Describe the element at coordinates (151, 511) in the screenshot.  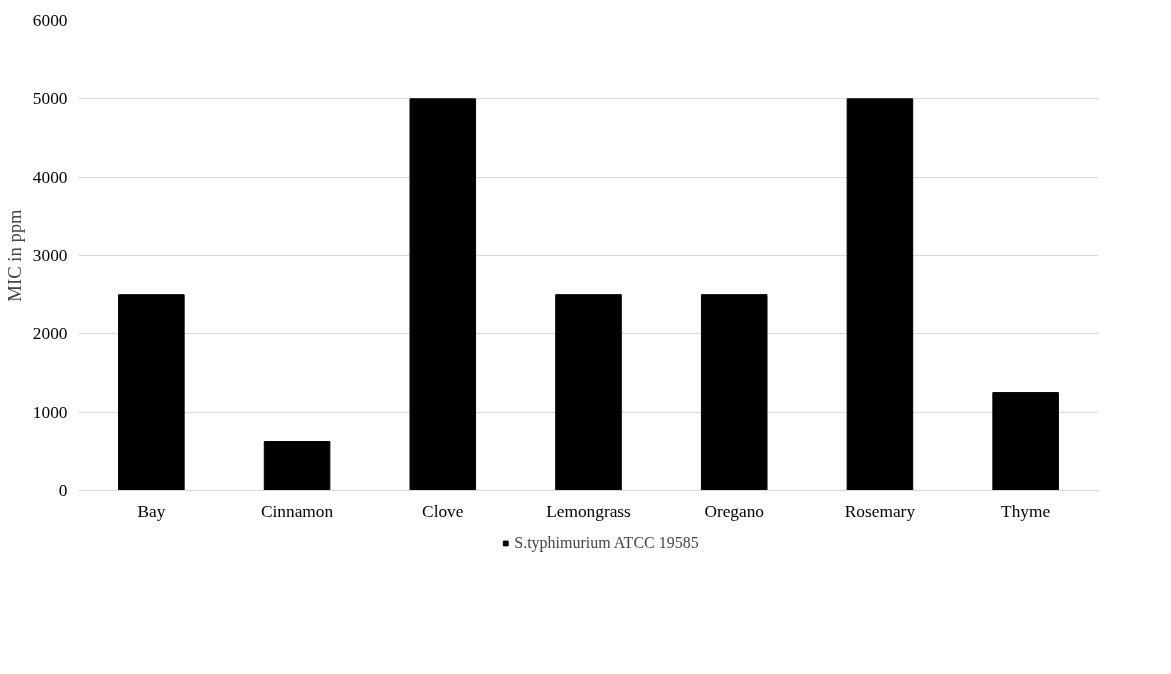
I see `x-tick-label: Bay` at that location.